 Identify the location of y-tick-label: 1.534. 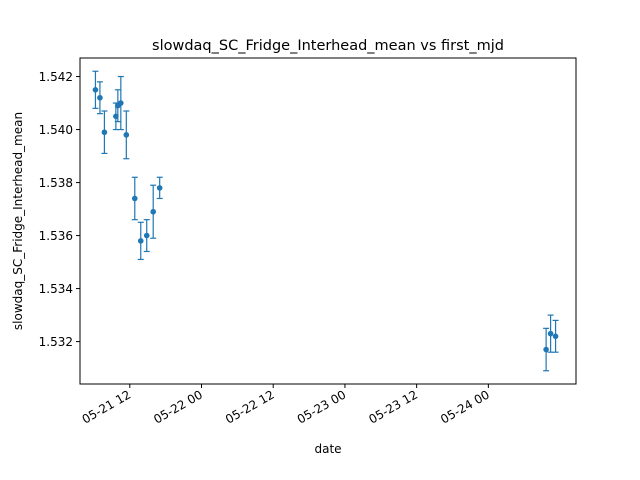
(56, 289).